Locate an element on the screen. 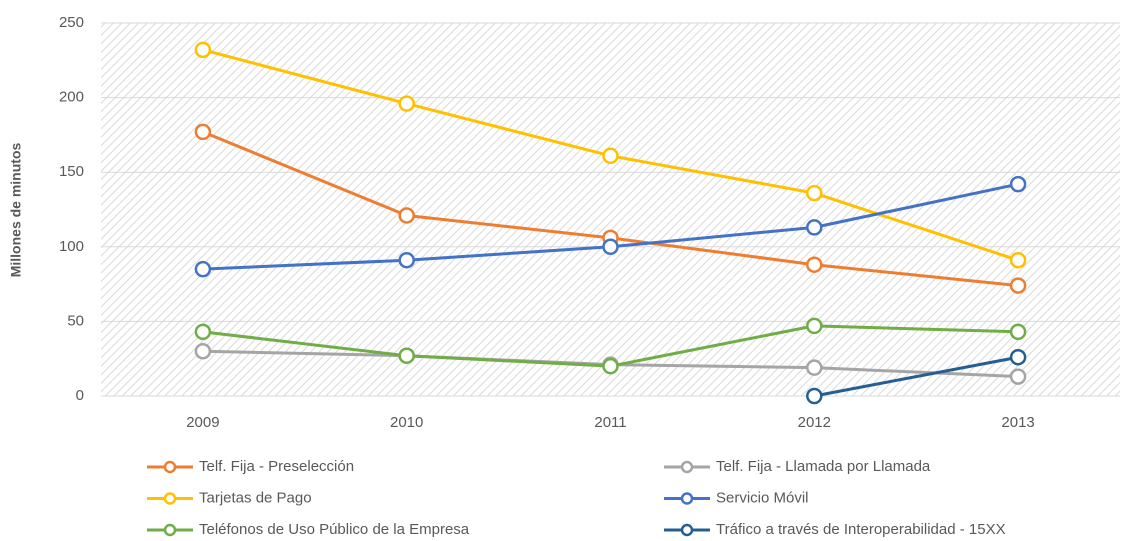 Image resolution: width=1124 pixels, height=541 pixels. y-tick-label: 0 is located at coordinates (80, 395).